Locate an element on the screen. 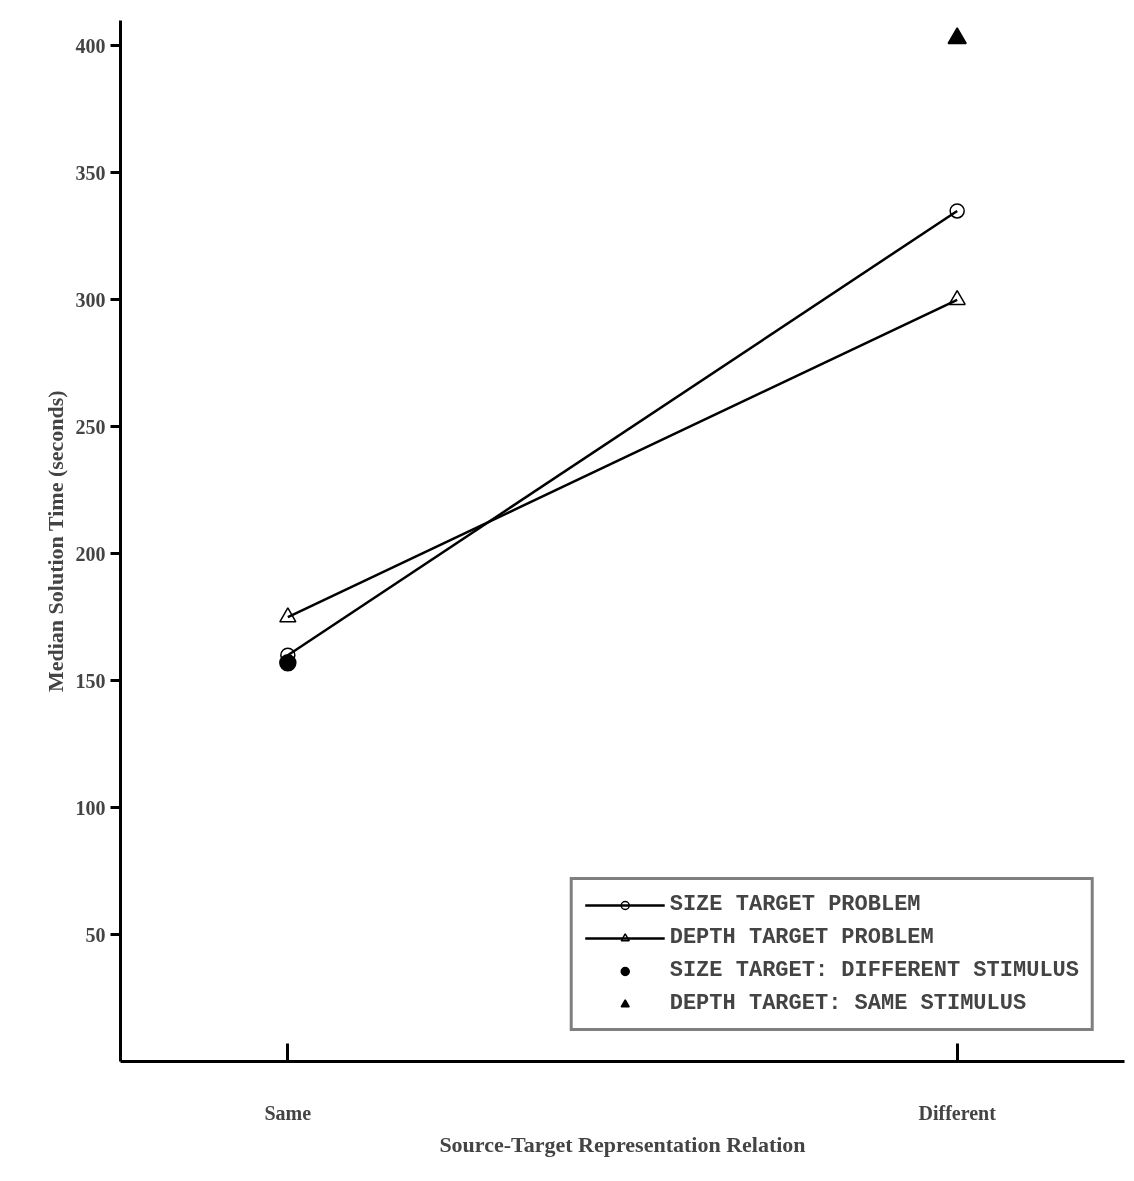 This screenshot has width=1134, height=1181. y-tick-label: 150 is located at coordinates (90, 680).